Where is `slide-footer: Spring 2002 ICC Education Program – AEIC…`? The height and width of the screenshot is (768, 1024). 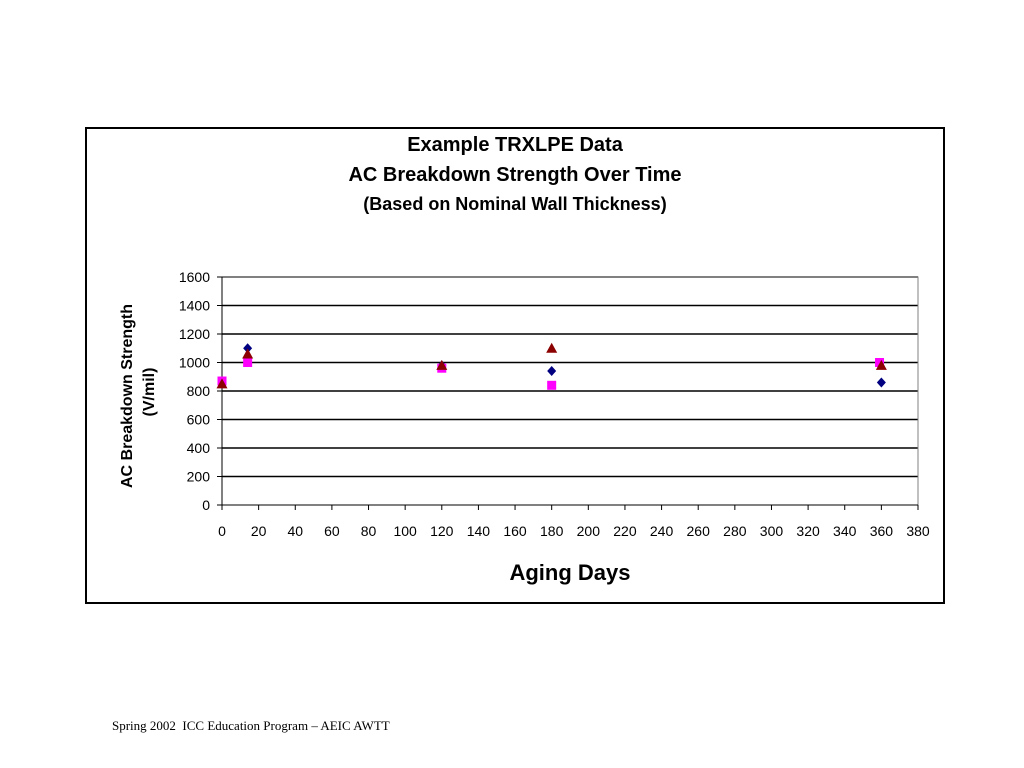
slide-footer: Spring 2002 ICC Education Program – AEIC… is located at coordinates (251, 725).